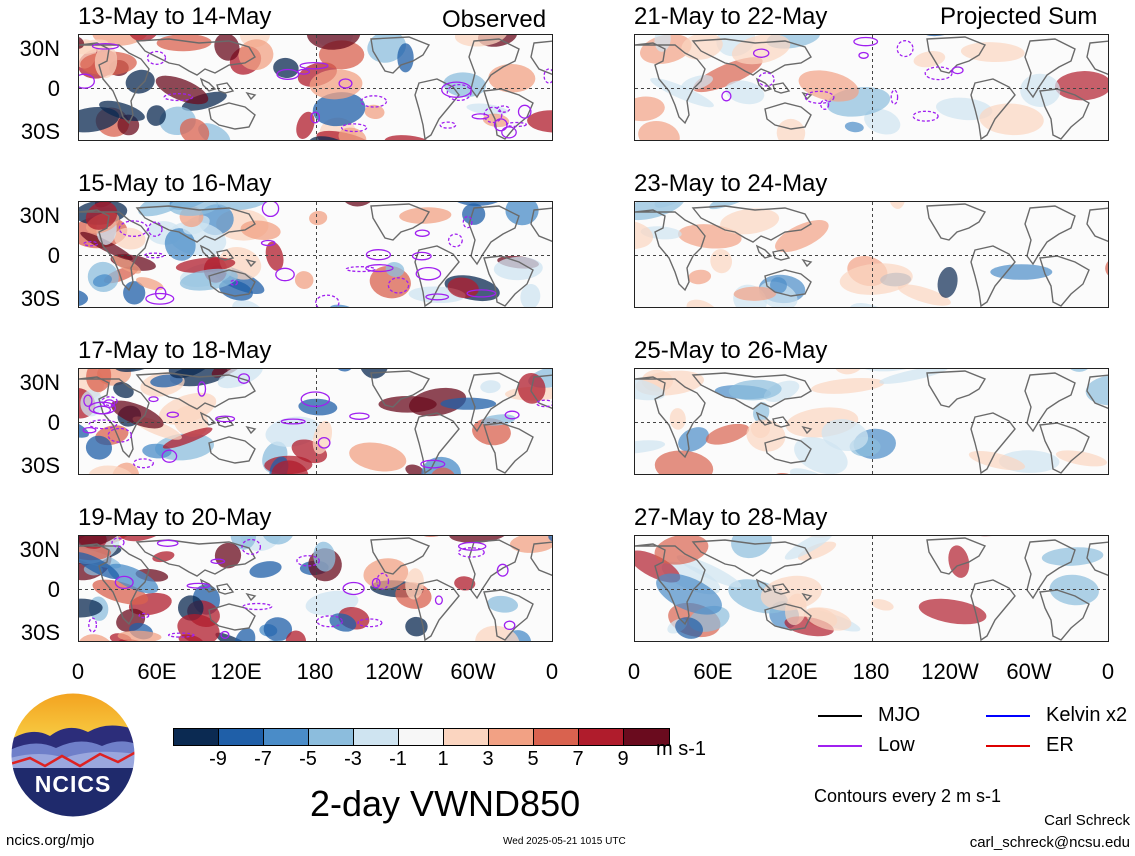  I want to click on panel-label-observed: Observed, so click(494, 19).